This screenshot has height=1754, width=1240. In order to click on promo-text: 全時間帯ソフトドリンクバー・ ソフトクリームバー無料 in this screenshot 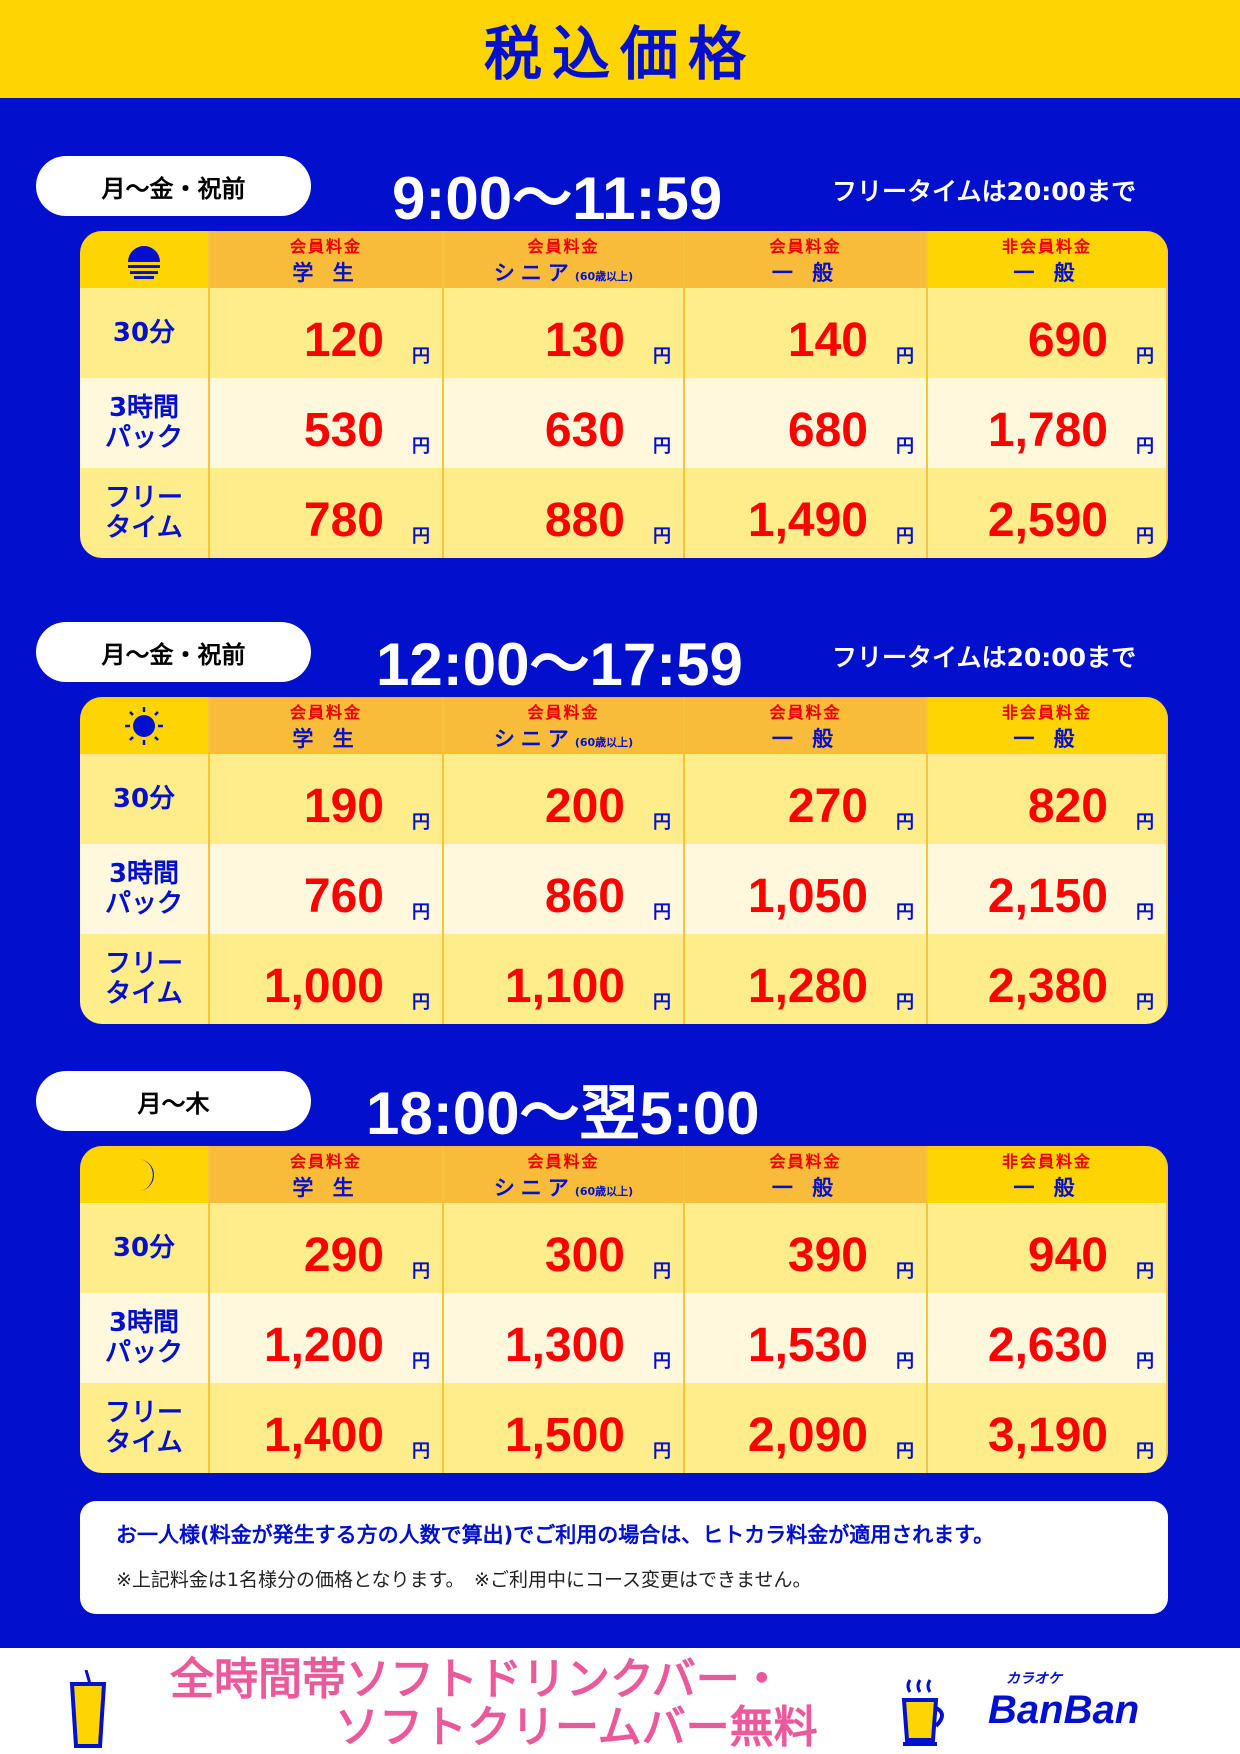, I will do `click(494, 1704)`.